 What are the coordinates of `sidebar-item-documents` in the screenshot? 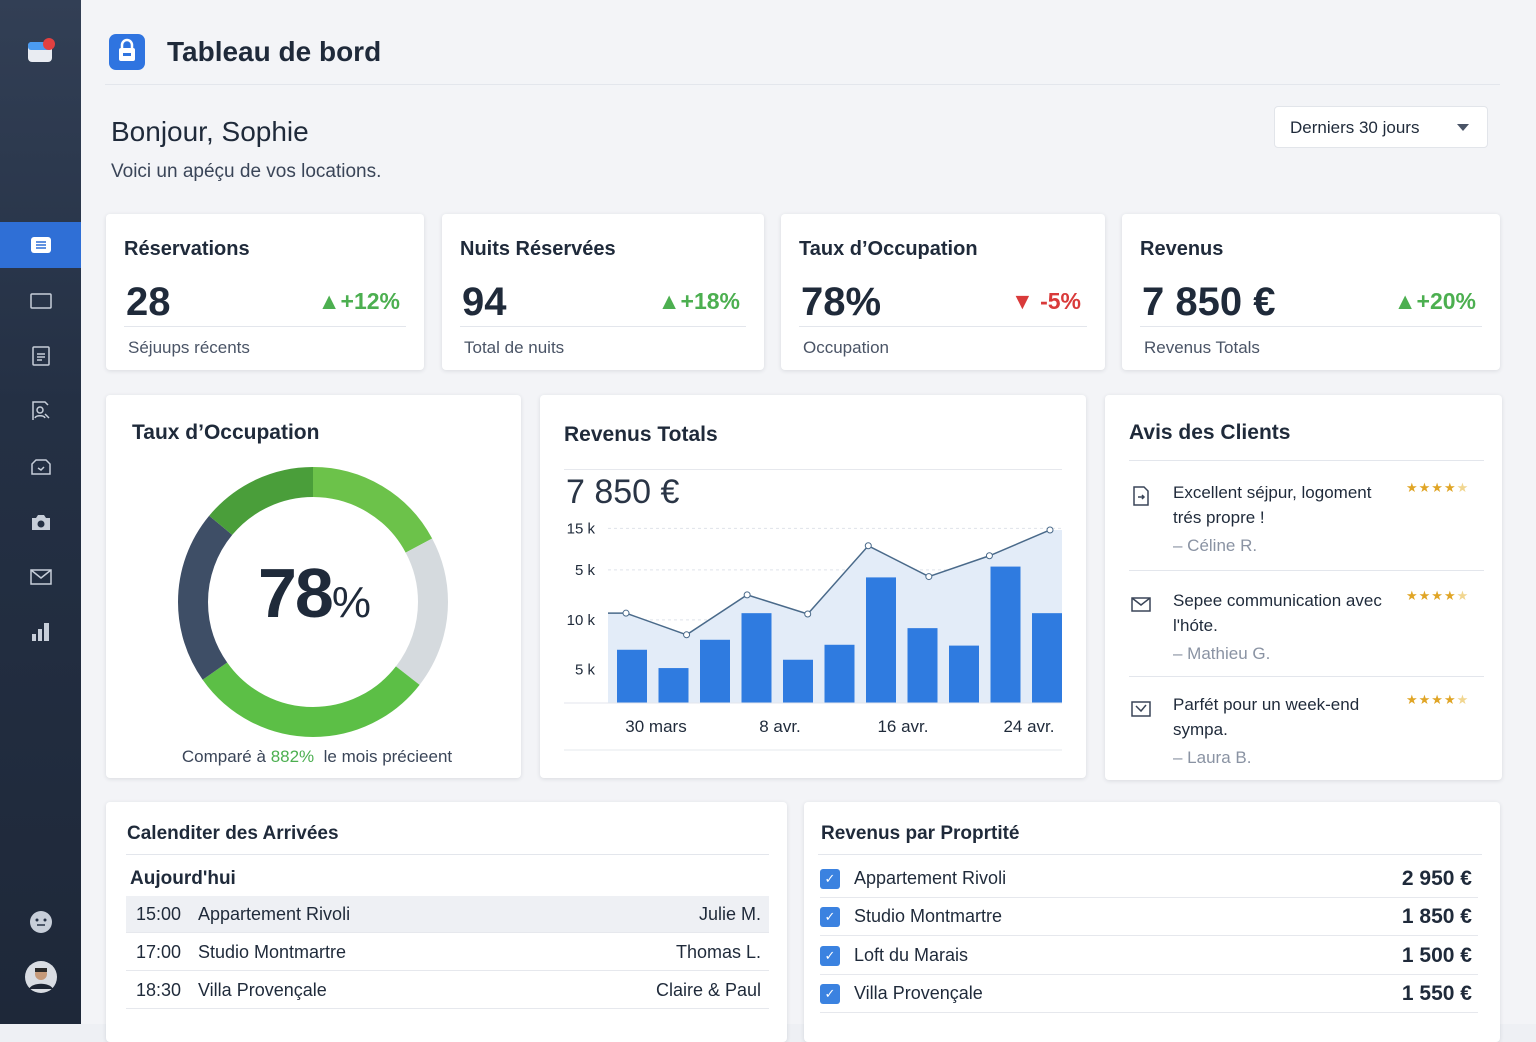 It's located at (40, 356).